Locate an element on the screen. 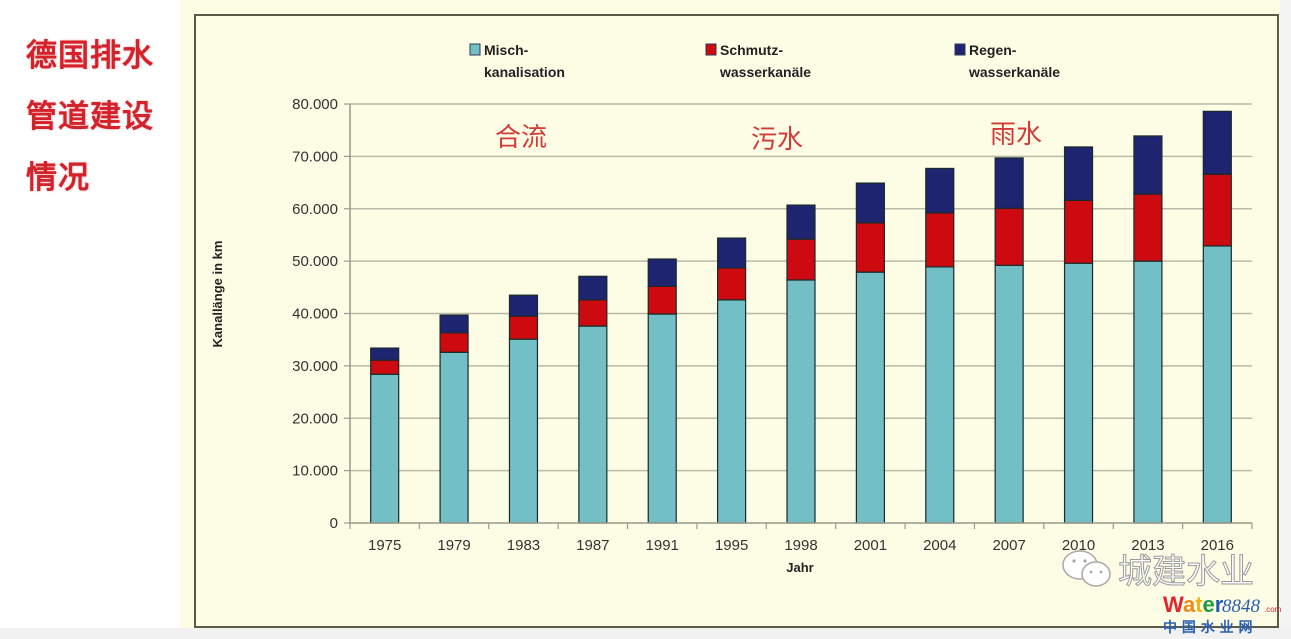 Image resolution: width=1291 pixels, height=639 pixels. logo-domain: .com is located at coordinates (1273, 609).